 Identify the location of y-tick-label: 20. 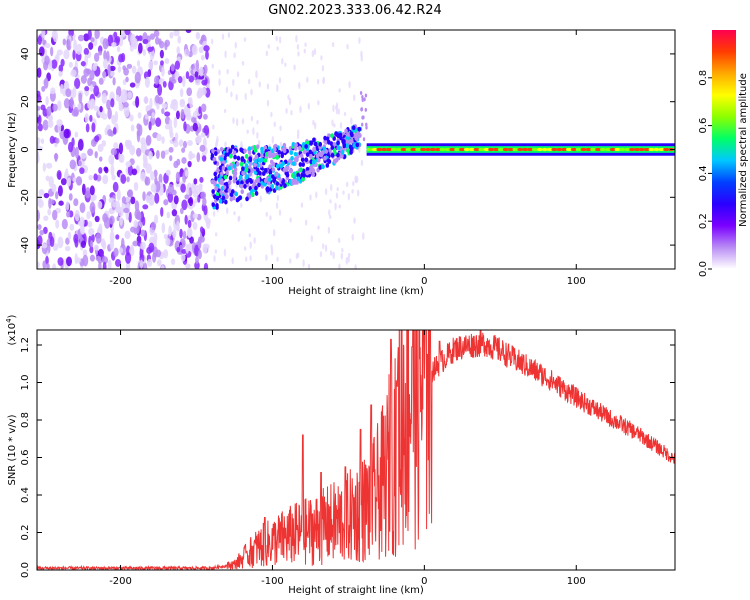
(25, 101).